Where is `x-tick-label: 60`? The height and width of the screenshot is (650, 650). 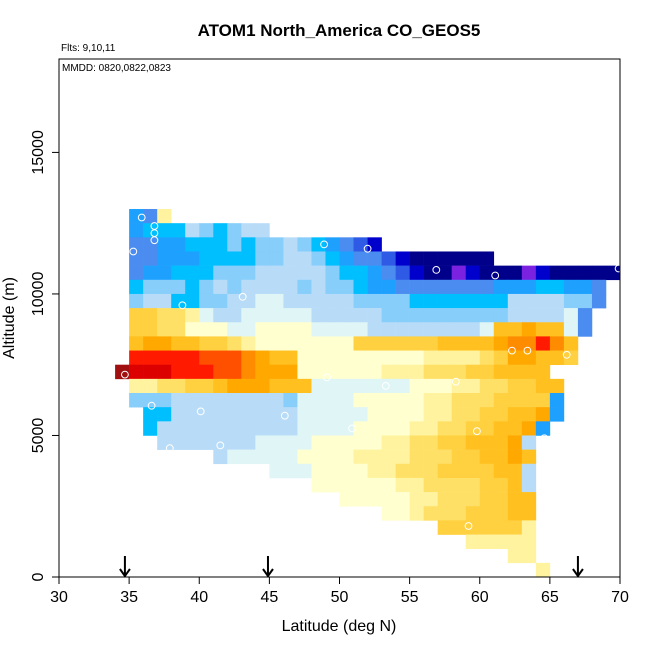 x-tick-label: 60 is located at coordinates (480, 597).